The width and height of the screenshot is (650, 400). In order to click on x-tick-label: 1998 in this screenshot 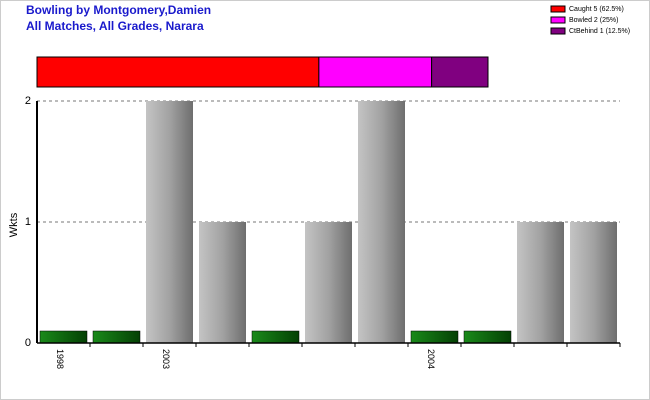, I will do `click(60, 359)`.